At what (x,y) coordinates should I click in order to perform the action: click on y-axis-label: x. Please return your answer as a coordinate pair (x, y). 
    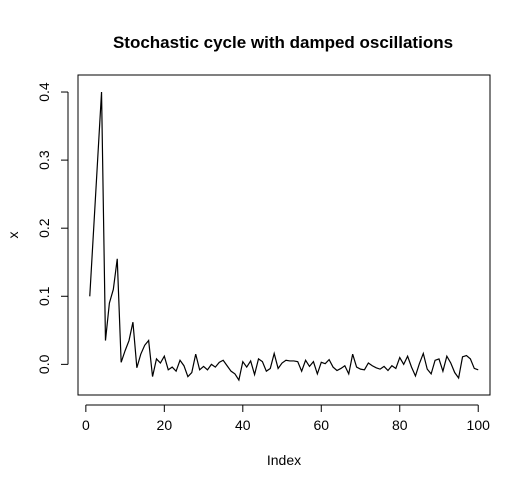
    Looking at the image, I should click on (13, 235).